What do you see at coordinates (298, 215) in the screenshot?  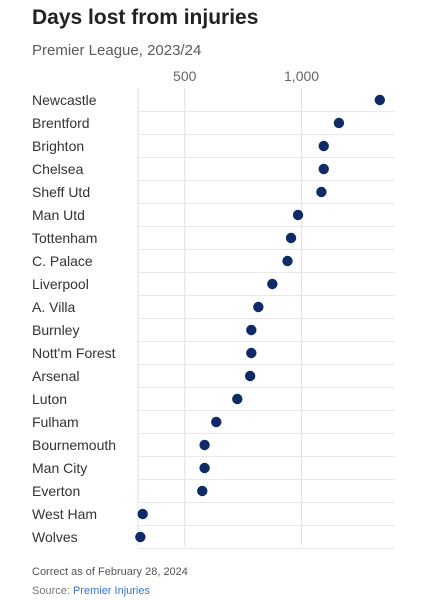 I see `dot-man-utd` at bounding box center [298, 215].